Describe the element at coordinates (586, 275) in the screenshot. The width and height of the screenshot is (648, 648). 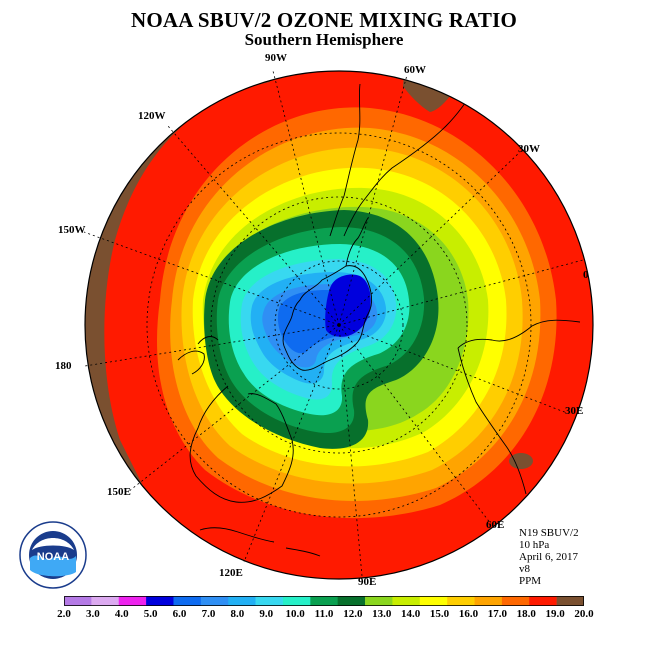
I see `lon-label-0: 0` at that location.